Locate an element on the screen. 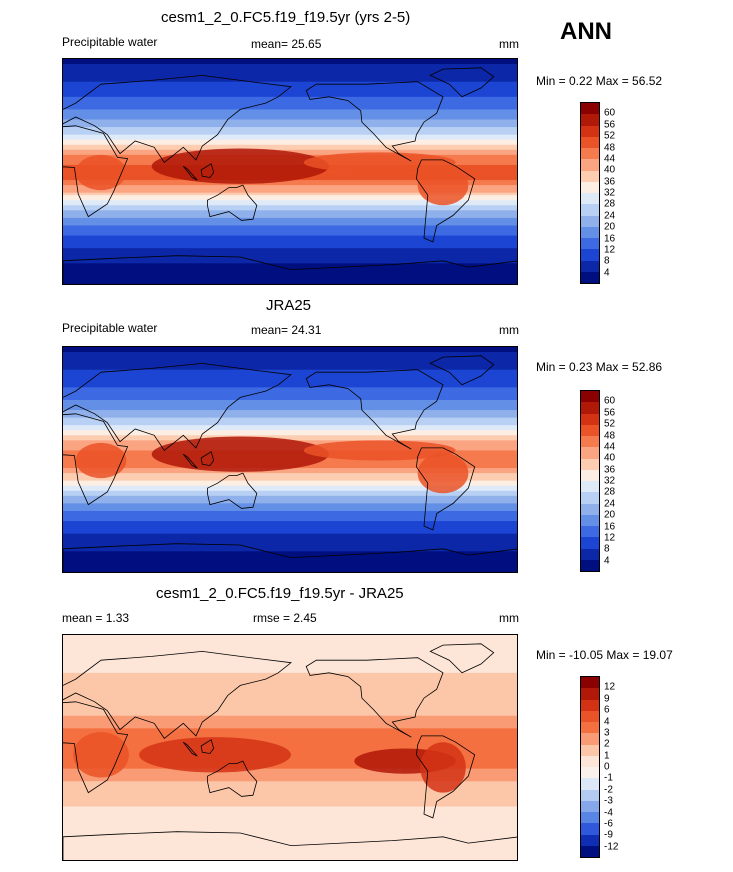  colorbar-tick-label: 12 is located at coordinates (610, 687).